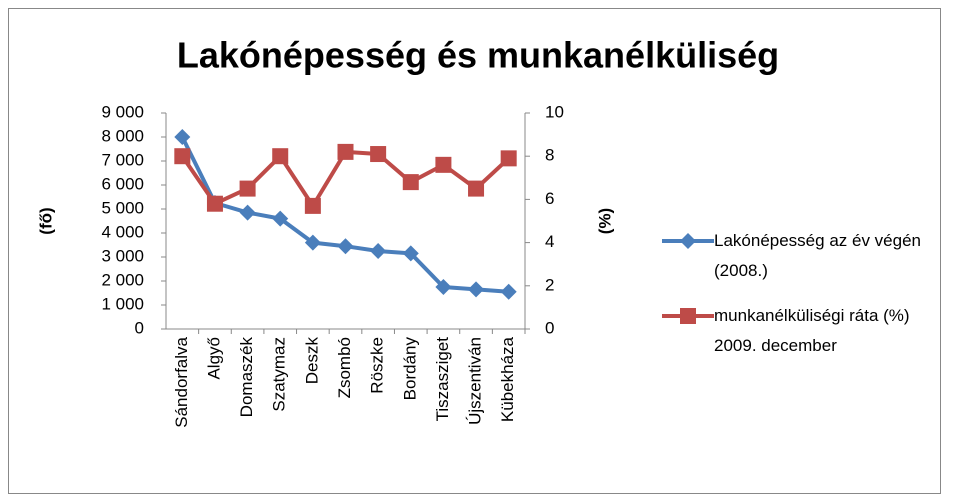  Describe the element at coordinates (812, 330) in the screenshot. I see `legend-label: munkanélküliségi ráta (%) 2009. december` at that location.